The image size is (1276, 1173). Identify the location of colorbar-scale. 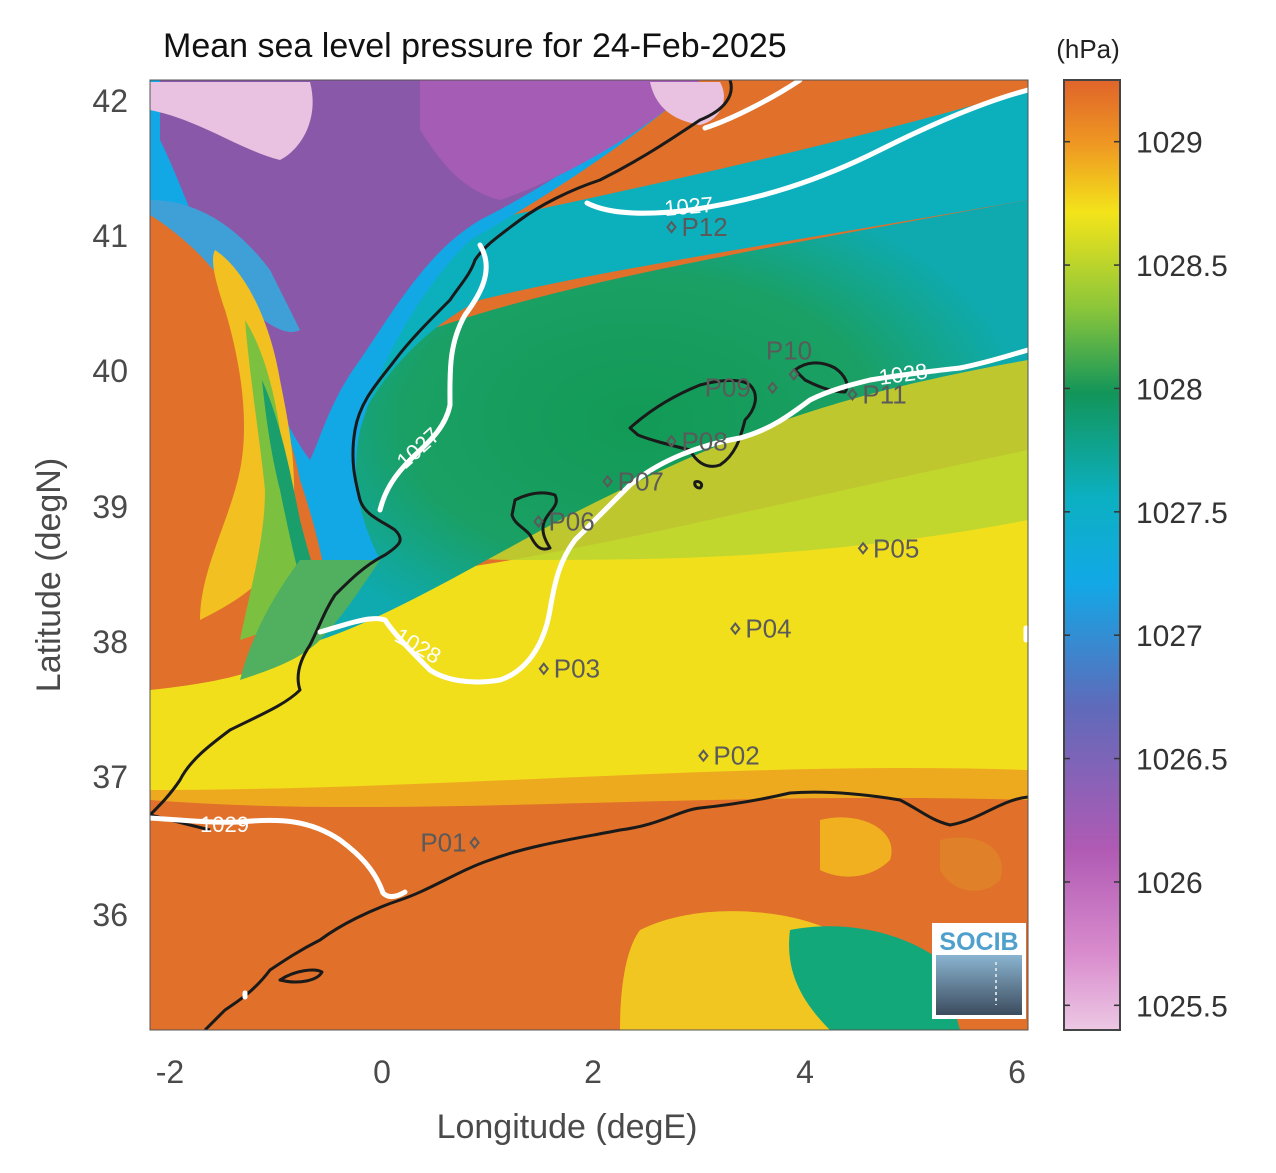
(1092, 555).